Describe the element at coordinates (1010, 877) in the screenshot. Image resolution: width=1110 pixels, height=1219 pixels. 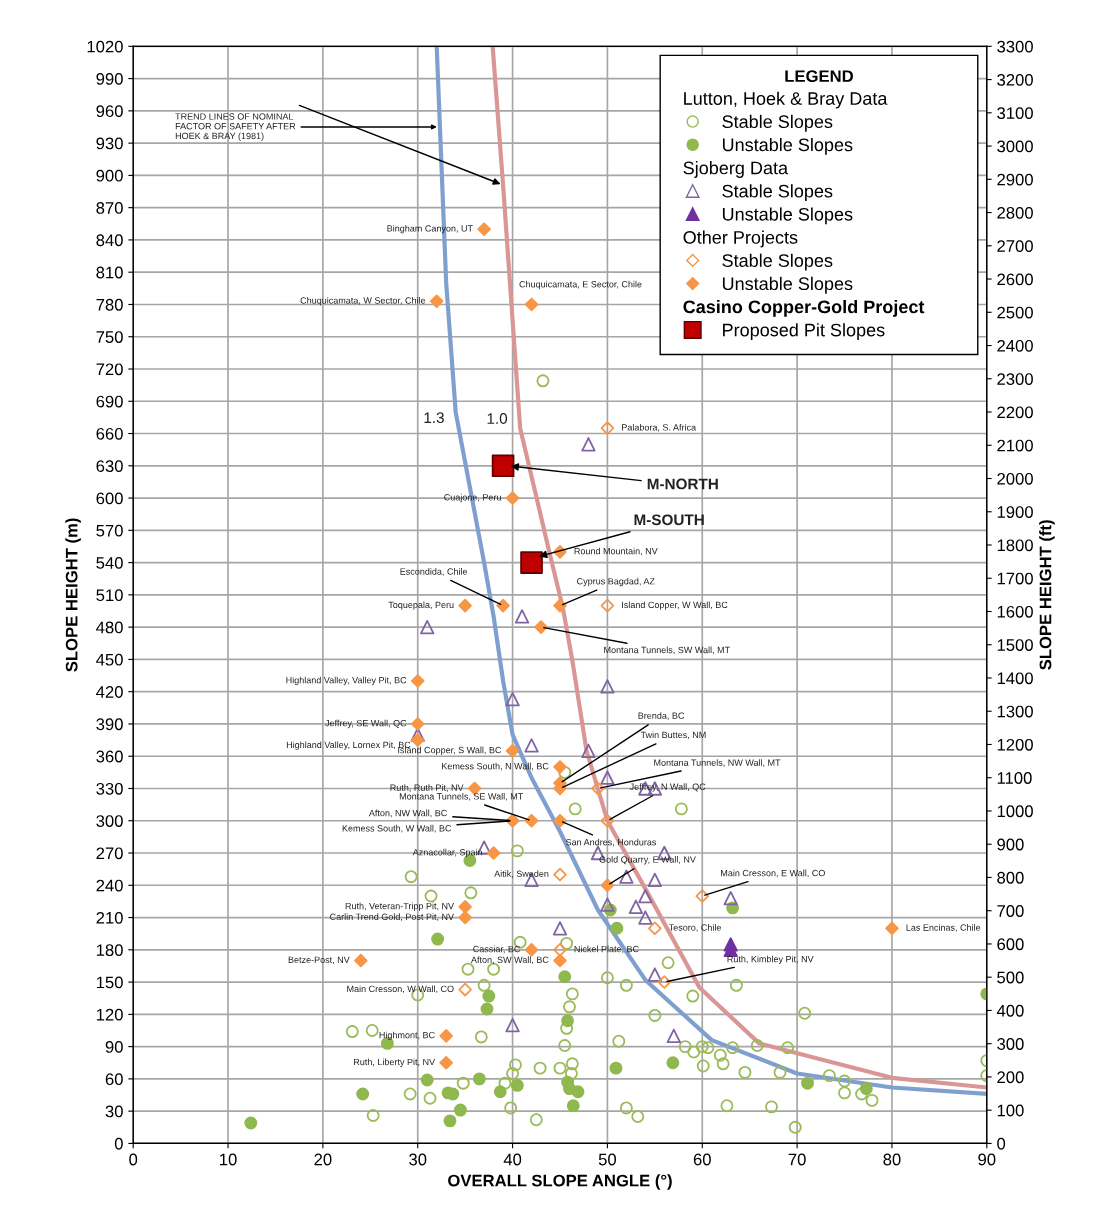
I see `y2-tick-label: 800` at that location.